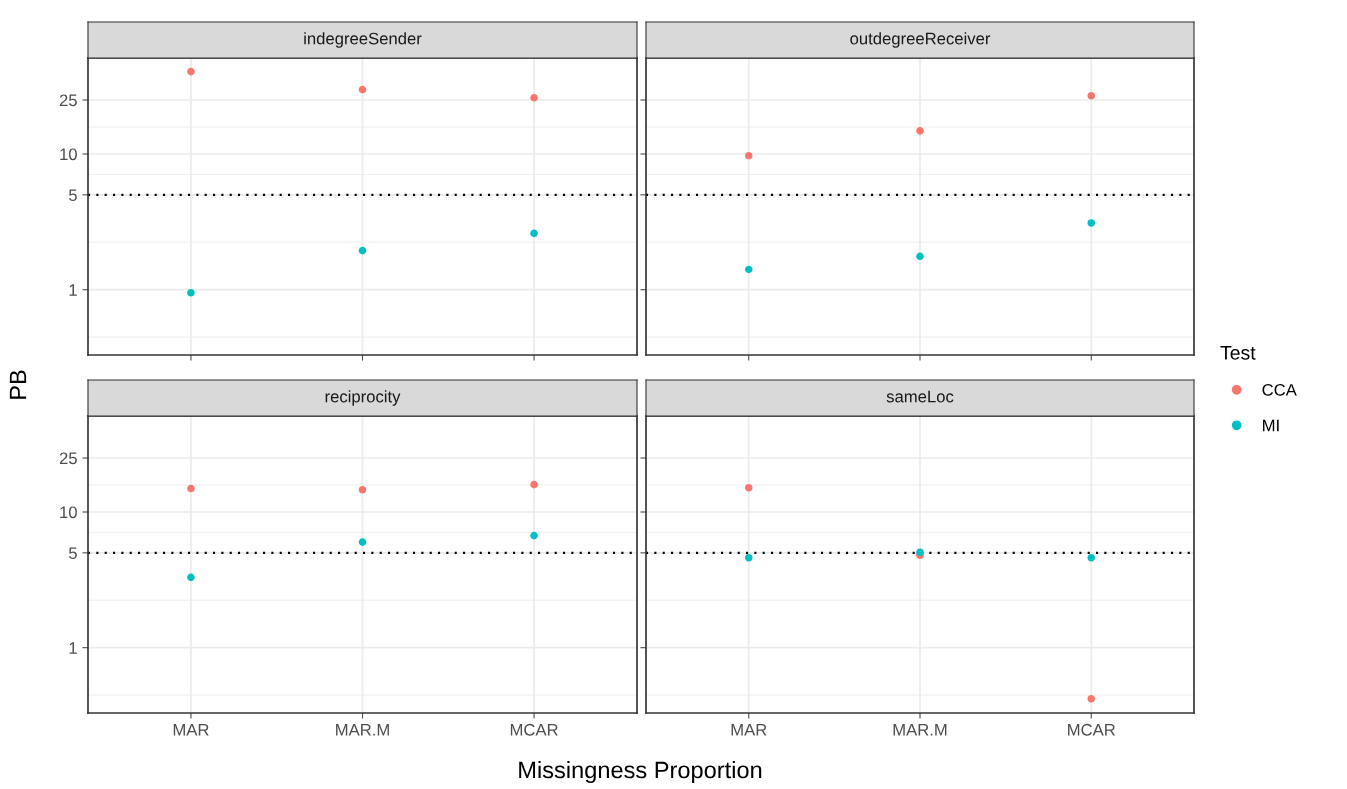 This screenshot has height=789, width=1347. I want to click on legend-label: MI, so click(1271, 425).